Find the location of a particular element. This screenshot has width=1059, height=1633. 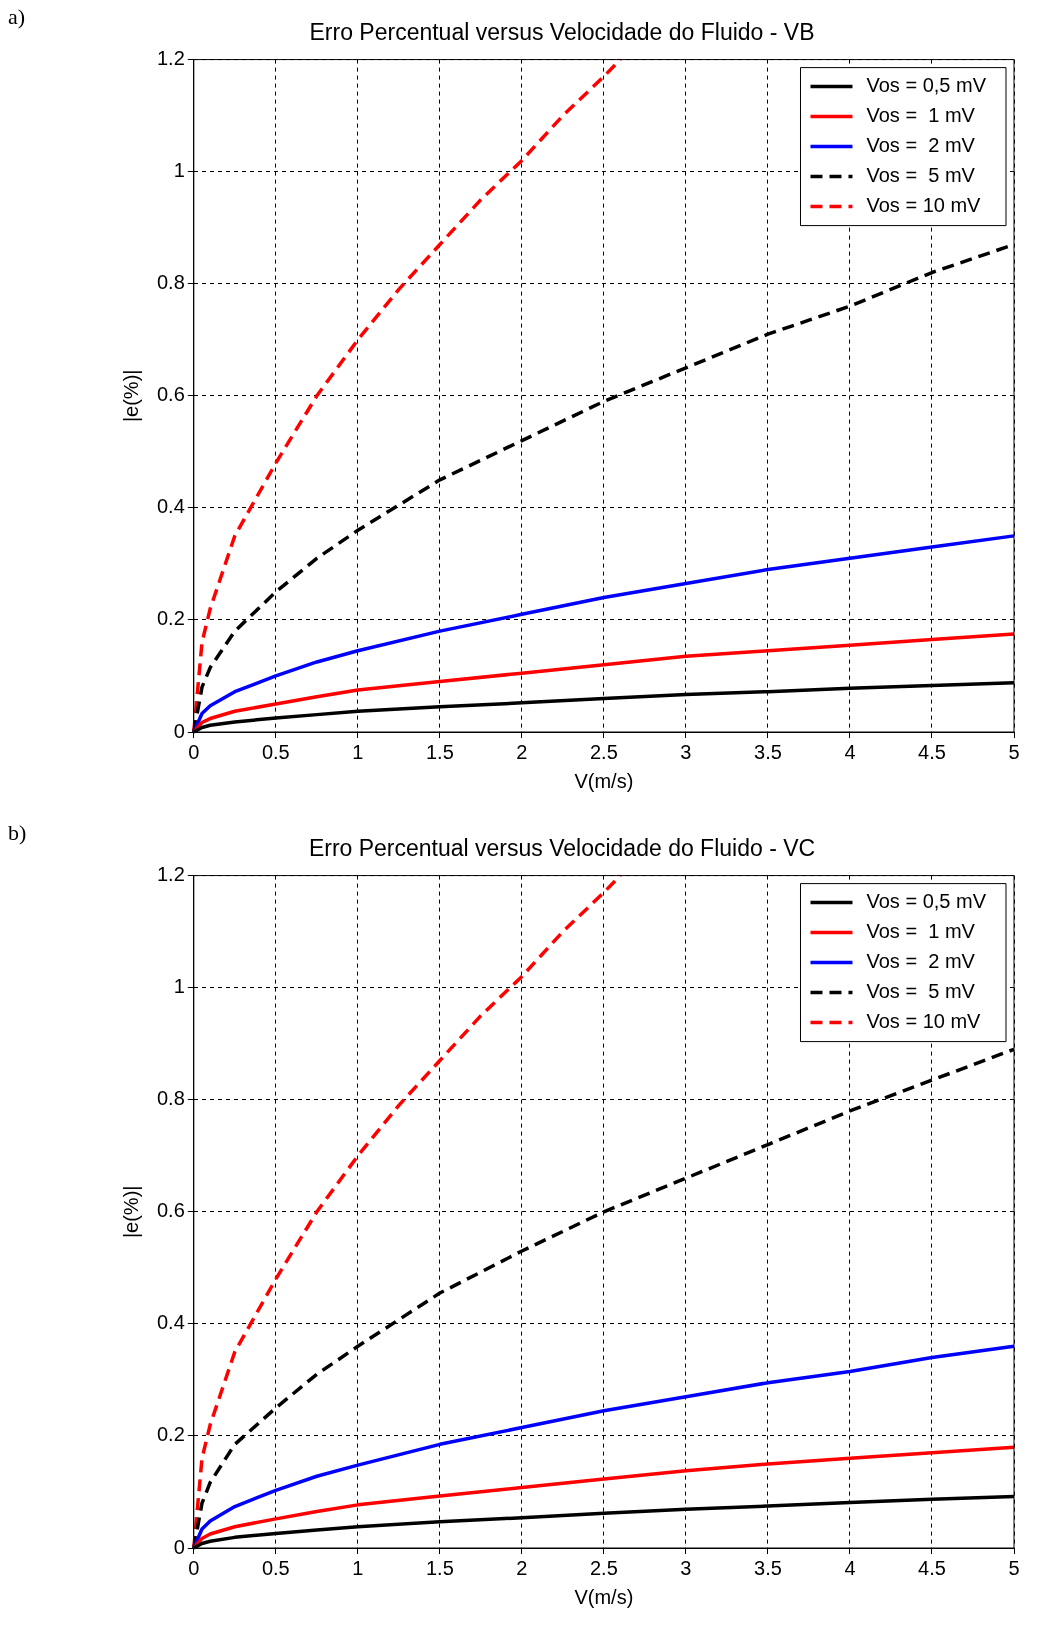

text: a) is located at coordinates (17, 17).